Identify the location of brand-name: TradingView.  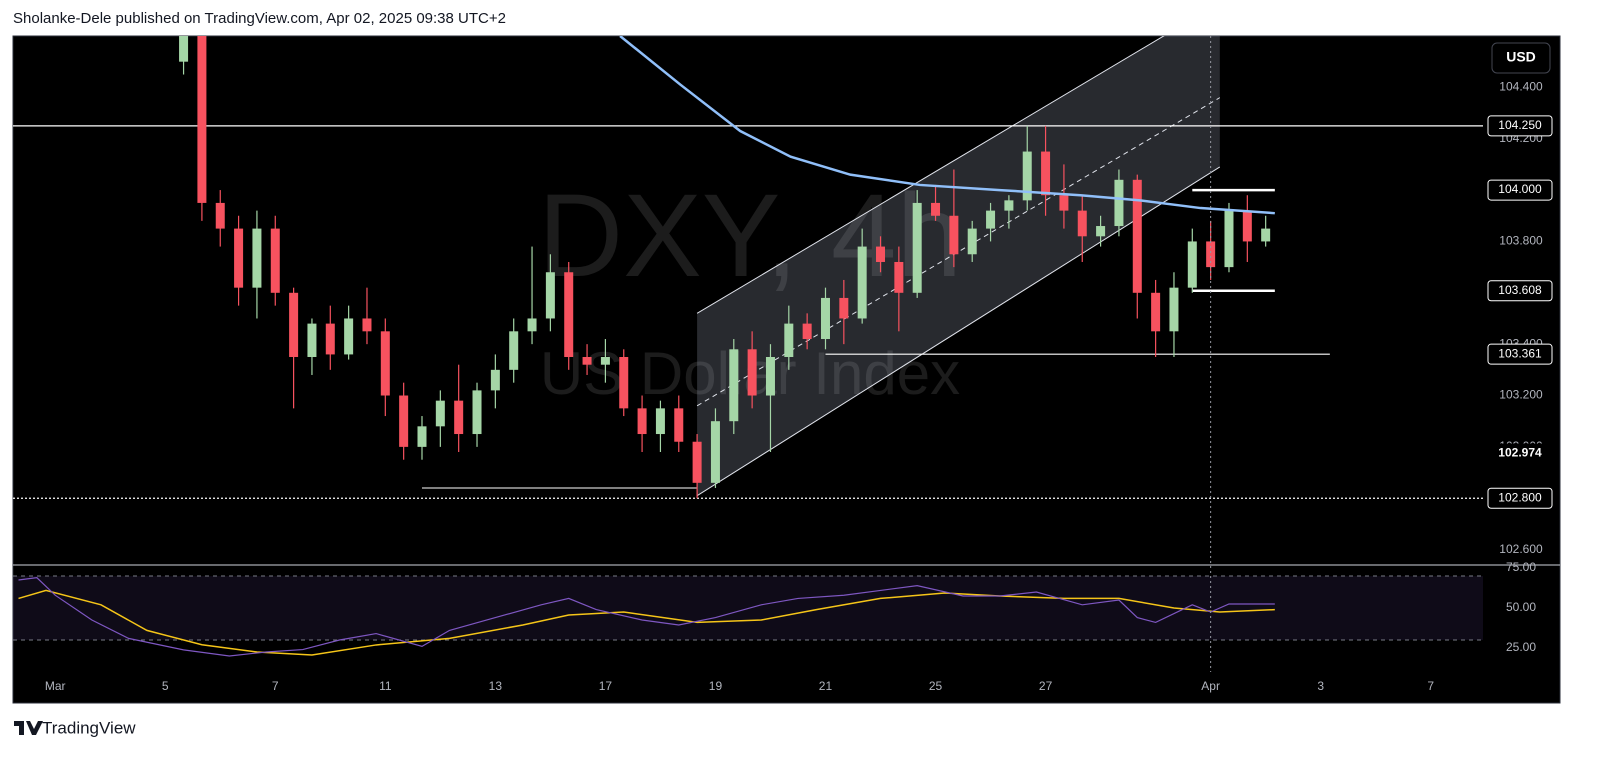
(89, 727).